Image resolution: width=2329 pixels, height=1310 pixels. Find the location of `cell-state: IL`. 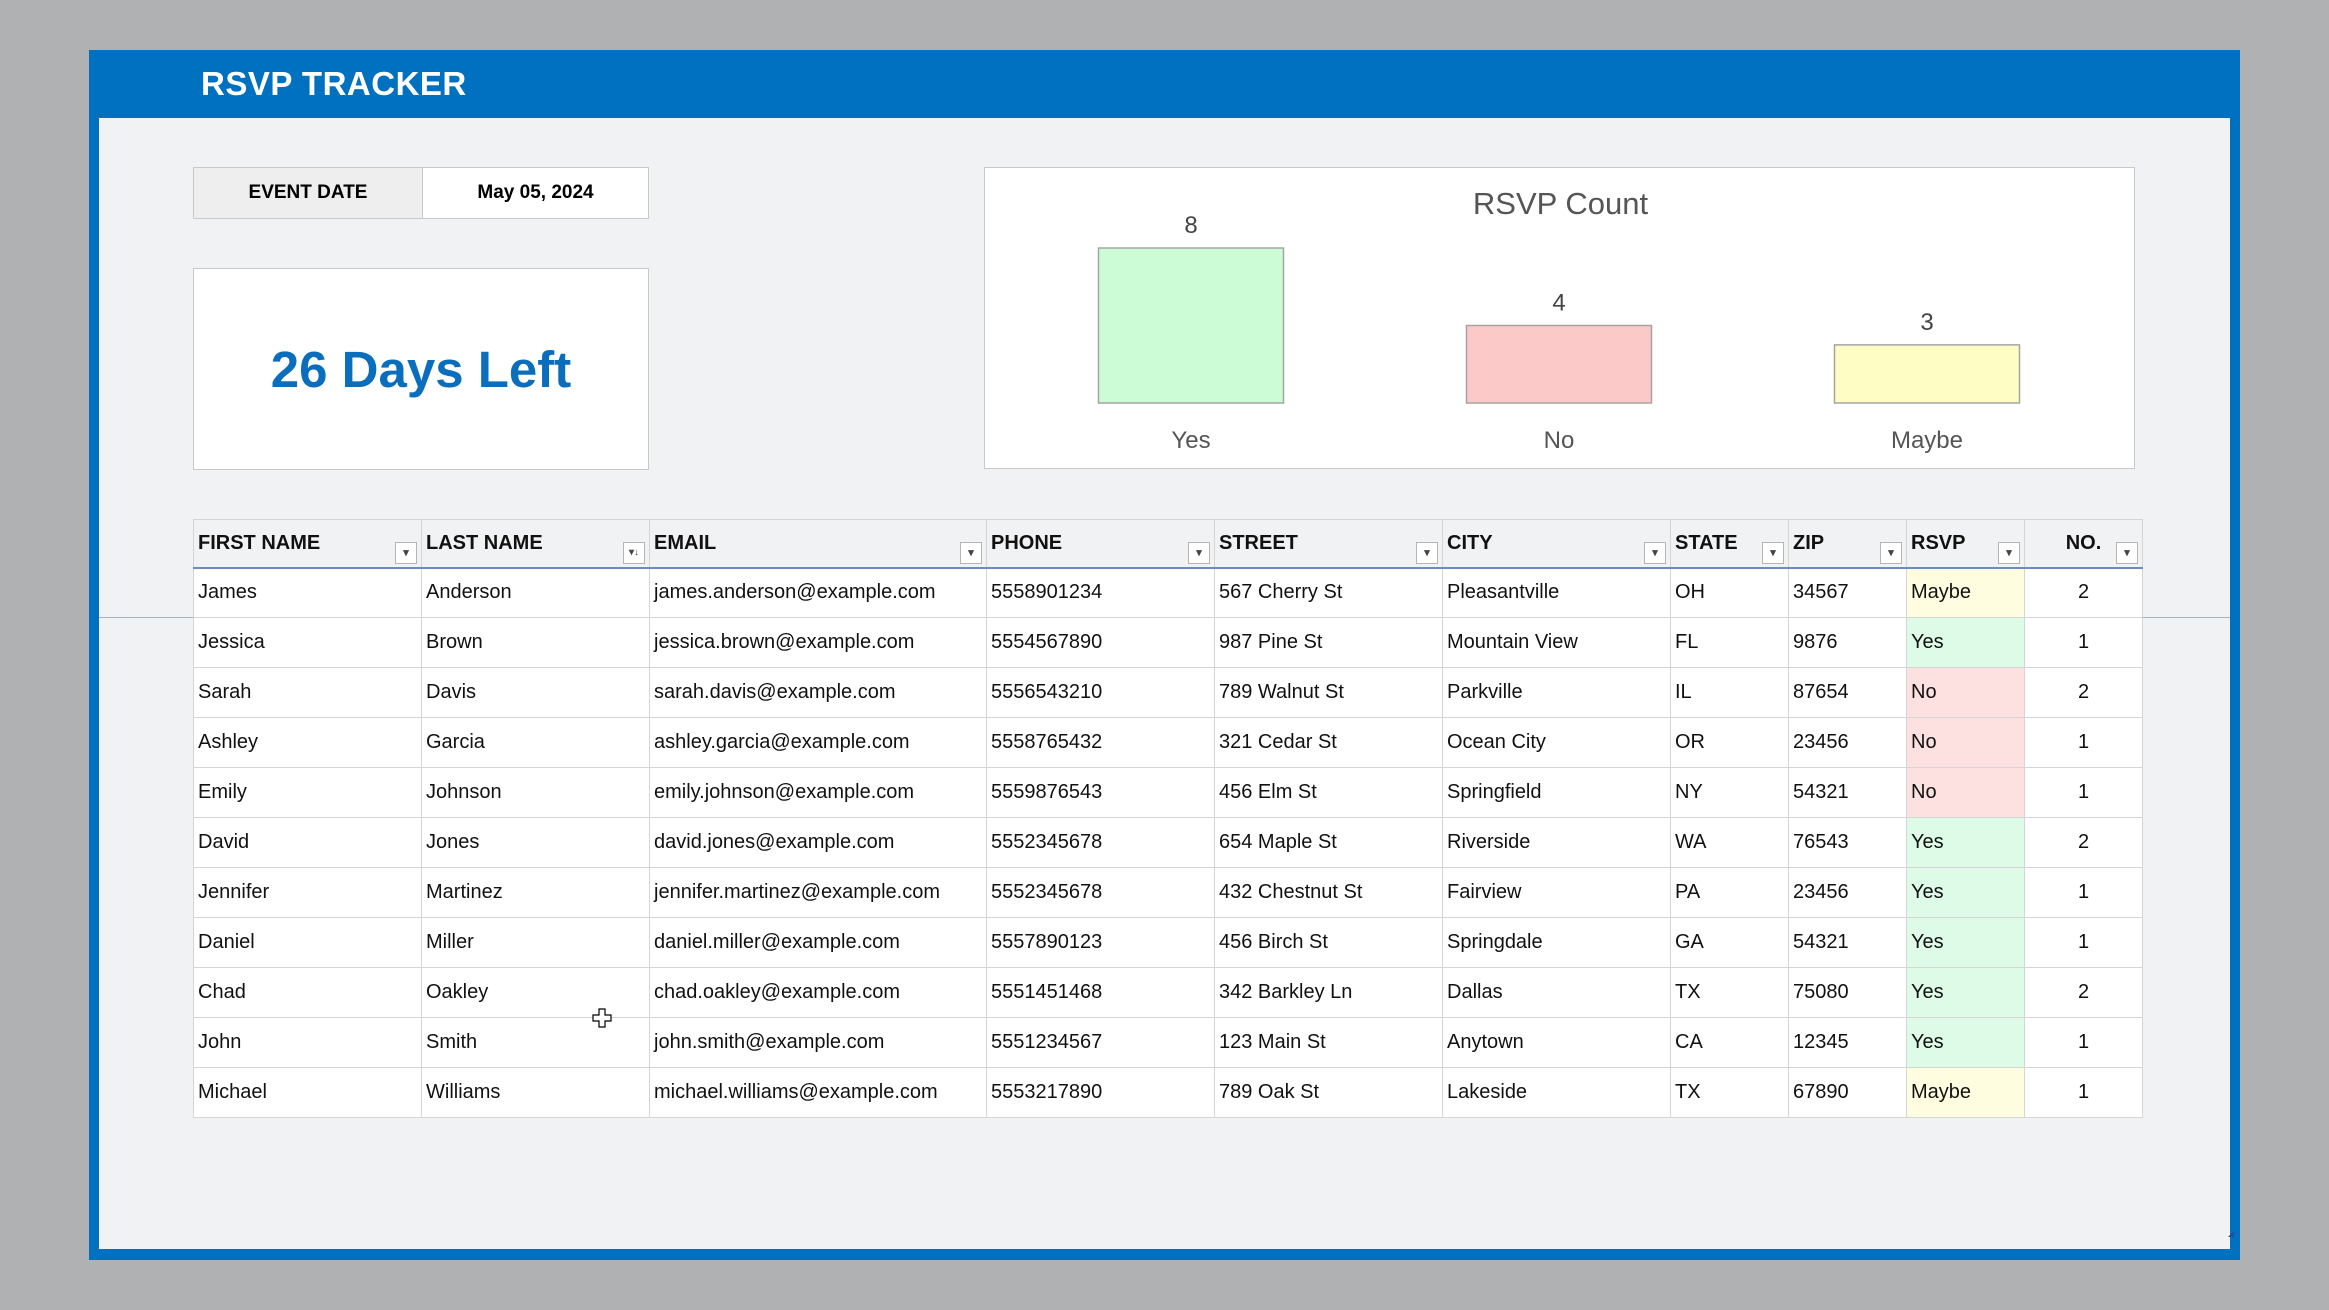

cell-state: IL is located at coordinates (1729, 692).